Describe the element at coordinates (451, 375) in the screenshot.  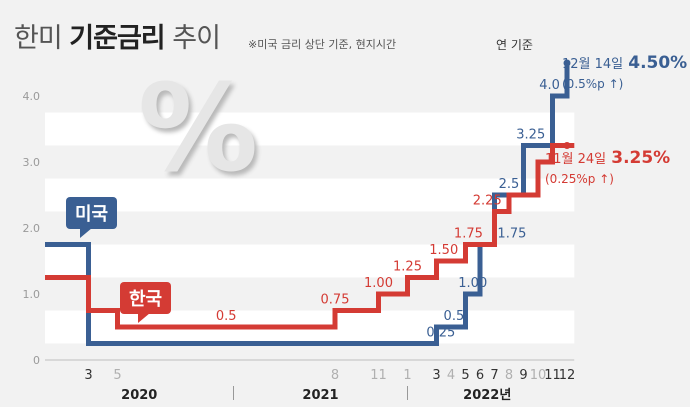
I see `x-tick-label: 4` at that location.